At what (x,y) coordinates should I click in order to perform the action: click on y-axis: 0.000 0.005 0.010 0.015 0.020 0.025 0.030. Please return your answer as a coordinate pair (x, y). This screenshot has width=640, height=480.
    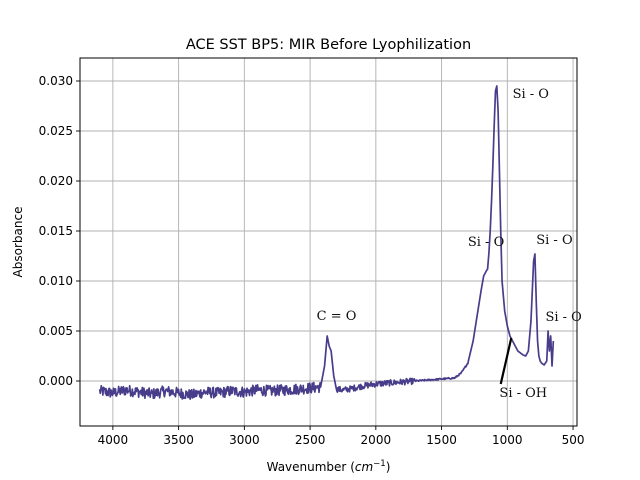
    Looking at the image, I should click on (59, 231).